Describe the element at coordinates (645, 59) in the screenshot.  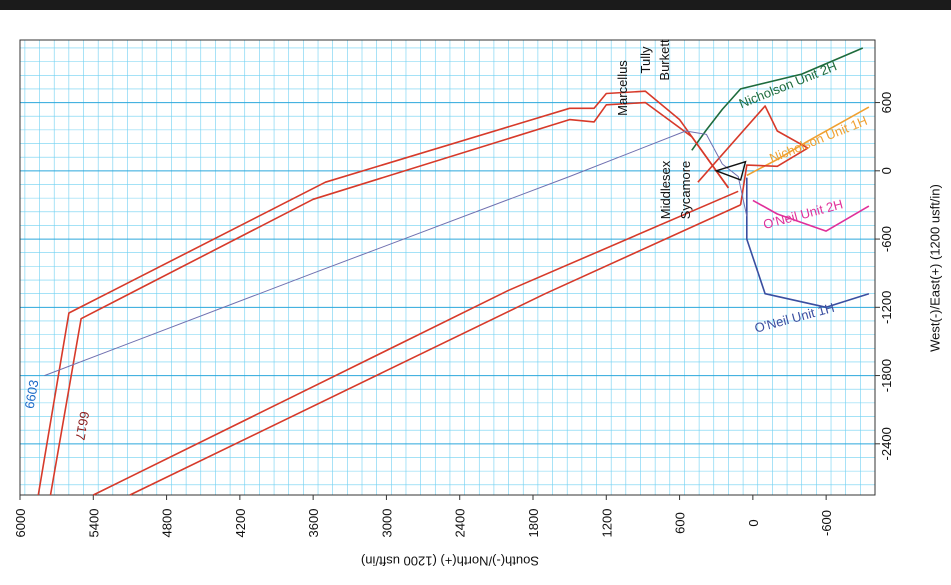
I see `formation-label: Tully` at that location.